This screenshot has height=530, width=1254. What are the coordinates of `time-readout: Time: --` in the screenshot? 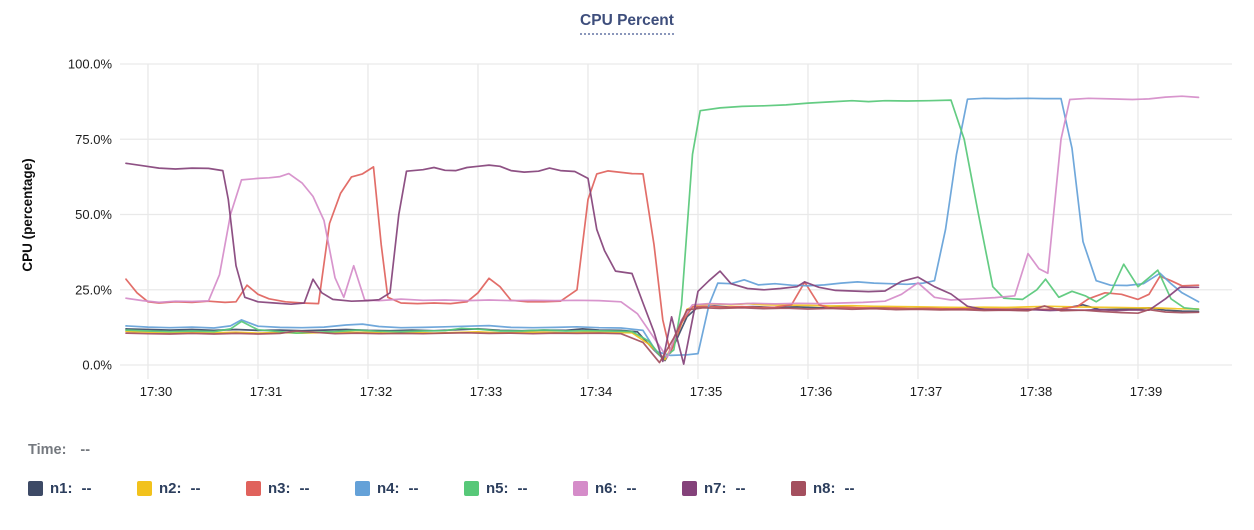 It's located at (59, 450).